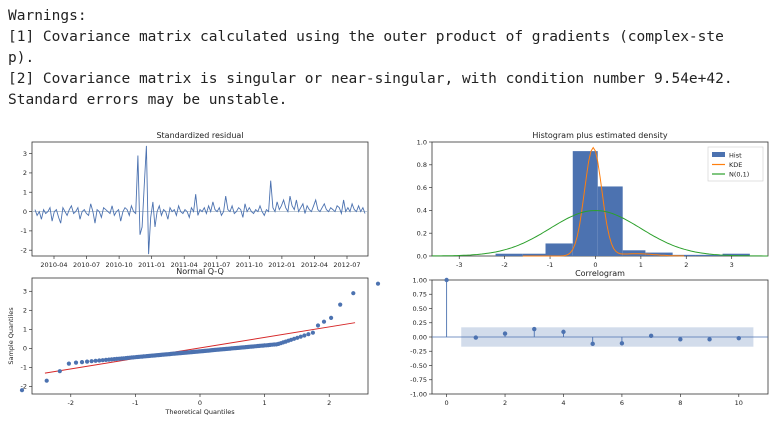 The width and height of the screenshot is (782, 429). What do you see at coordinates (314, 265) in the screenshot?
I see `resid-xtick-label: 2012-04` at bounding box center [314, 265].